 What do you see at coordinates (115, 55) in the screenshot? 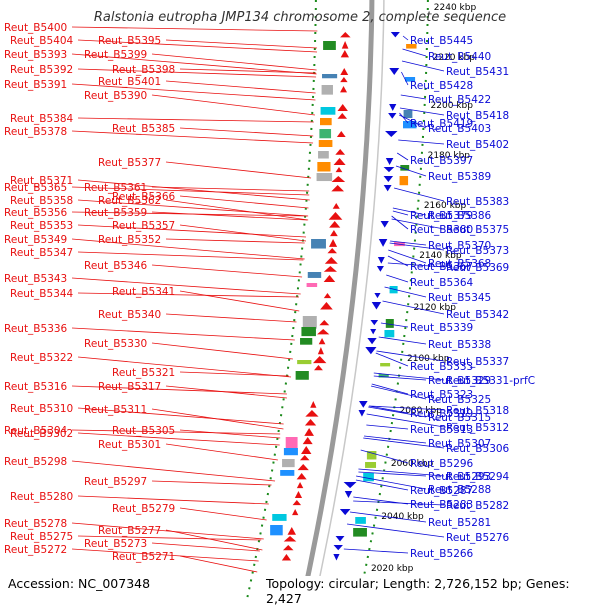
I see `left-gene-label: Reut_B5399` at bounding box center [115, 55].